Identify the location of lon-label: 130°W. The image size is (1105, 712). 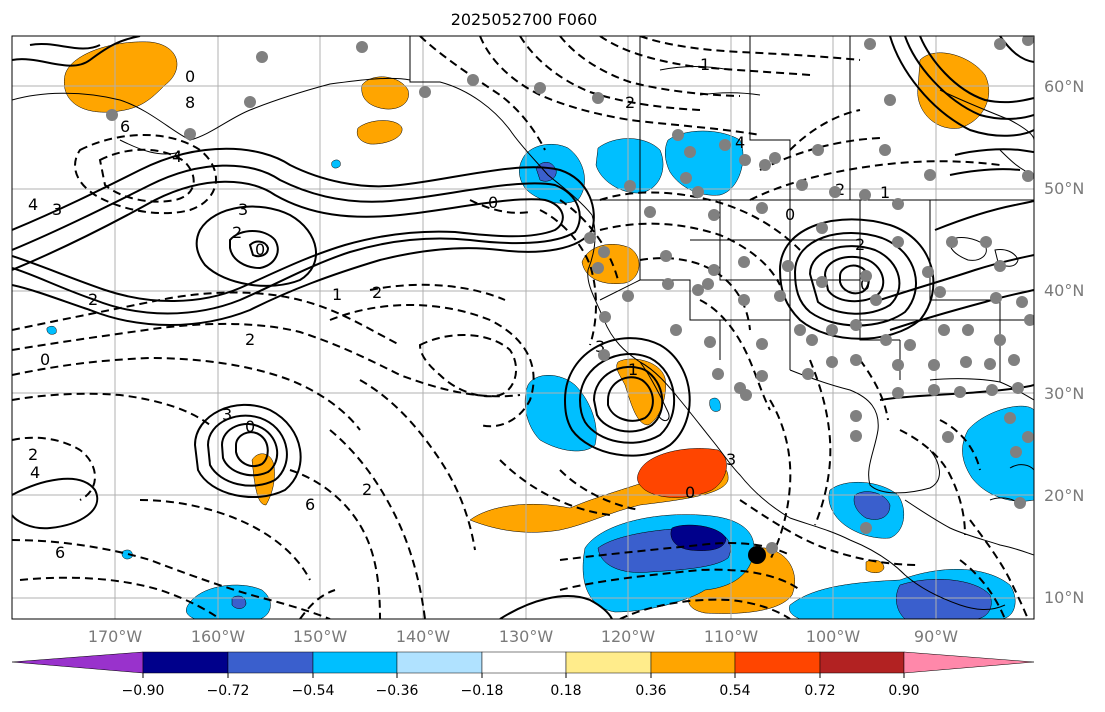
(526, 636).